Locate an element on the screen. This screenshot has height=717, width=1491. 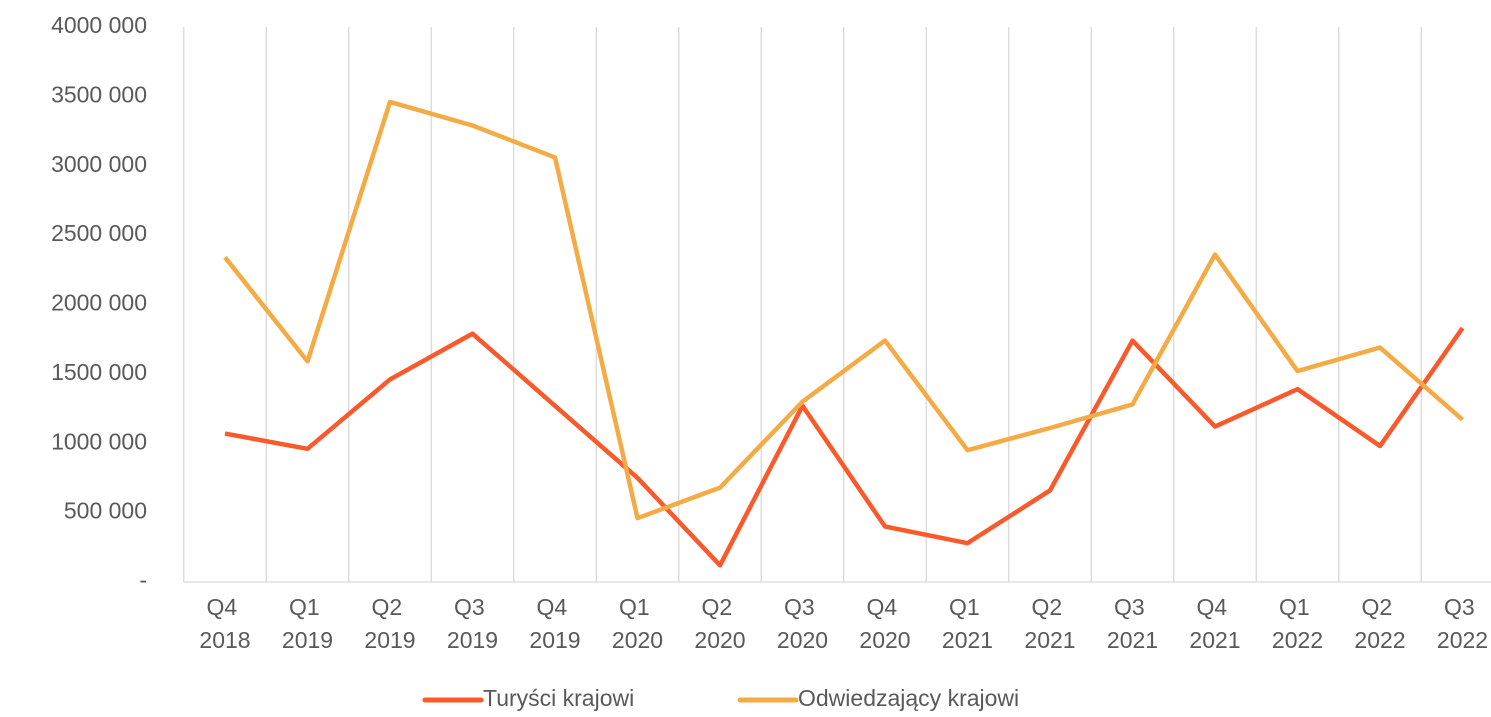
x-tick-label: Q4 2018 is located at coordinates (224, 623).